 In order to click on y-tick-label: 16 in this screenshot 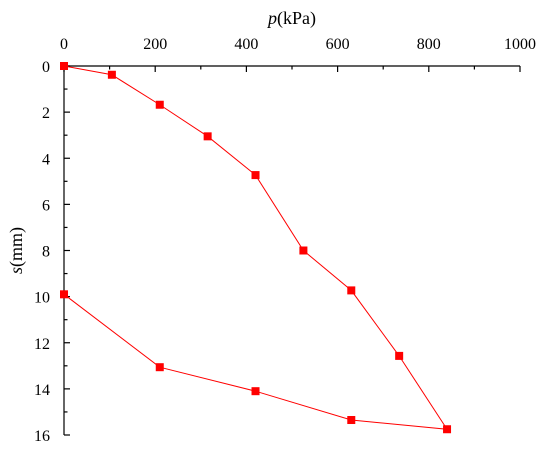, I will do `click(42, 436)`.